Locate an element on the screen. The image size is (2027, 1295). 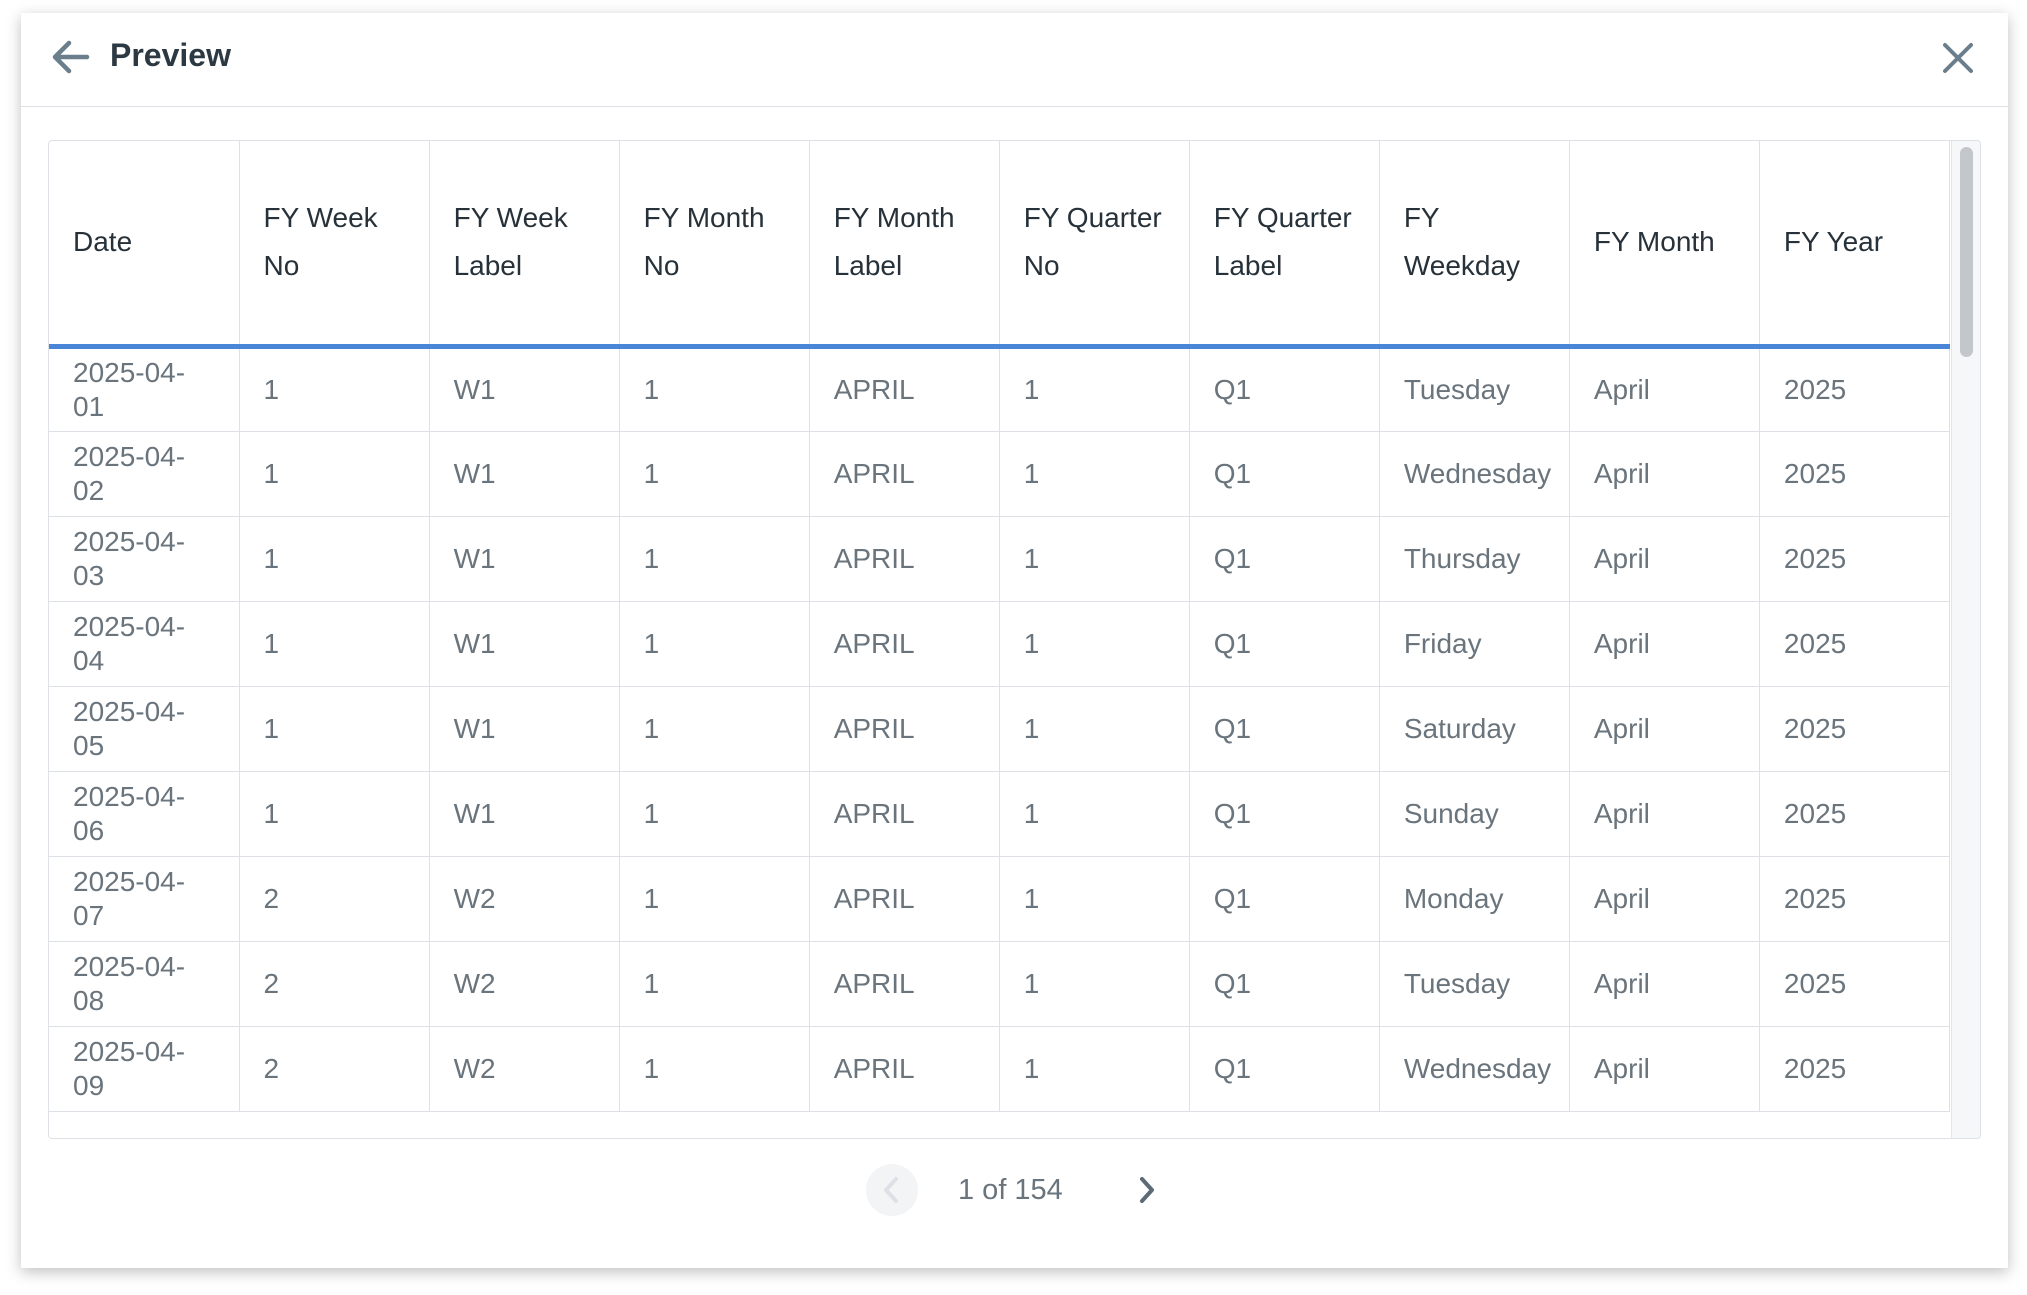
scrollbar is located at coordinates (1965, 639).